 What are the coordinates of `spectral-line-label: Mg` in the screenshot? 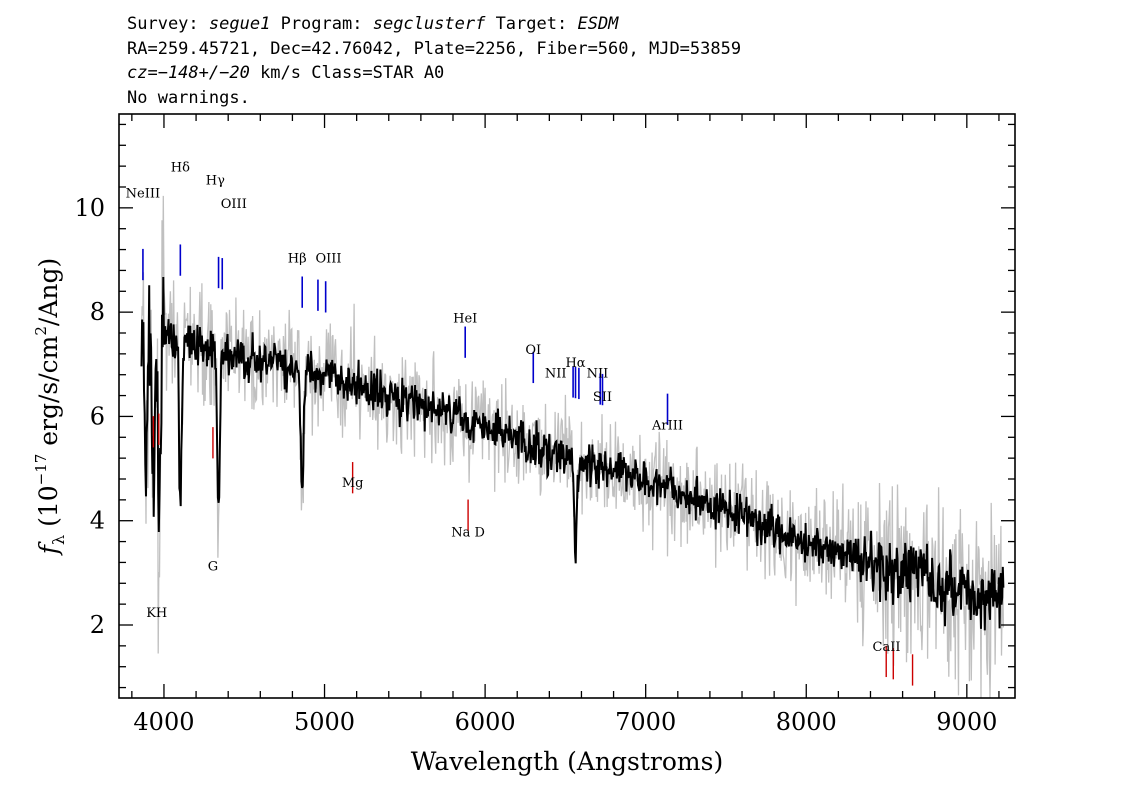 It's located at (353, 483).